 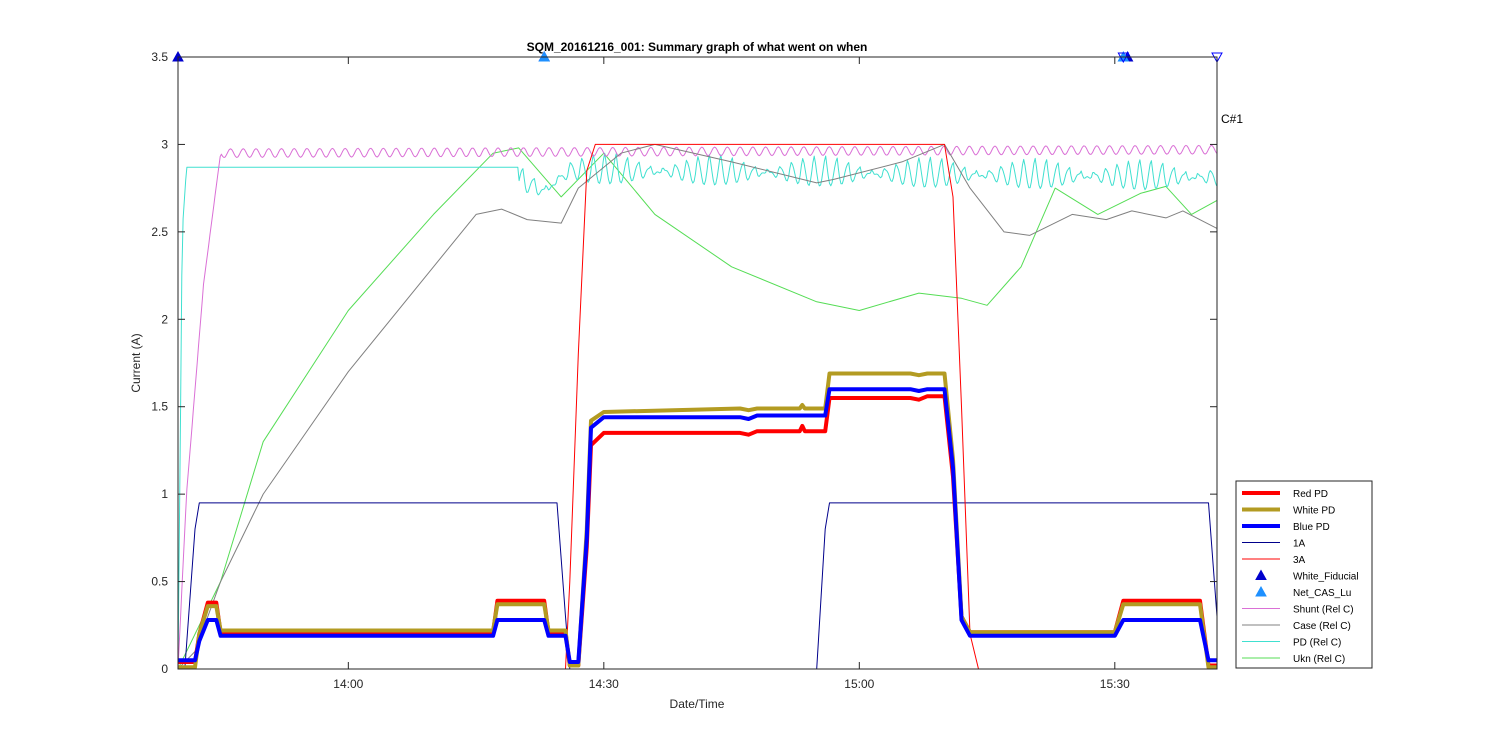 I want to click on legend-label: 1A, so click(x=1299, y=544).